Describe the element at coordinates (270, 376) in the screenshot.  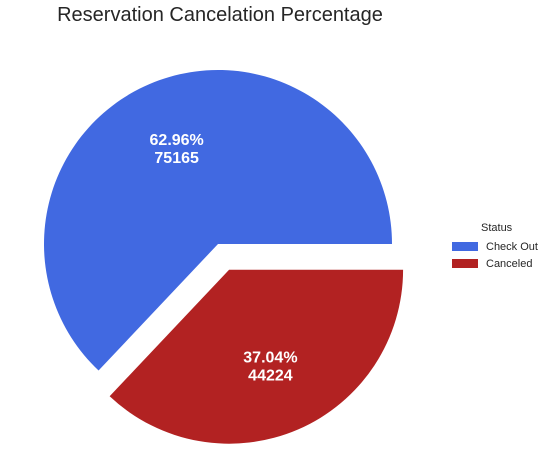
I see `slice-value-label: 44224` at that location.